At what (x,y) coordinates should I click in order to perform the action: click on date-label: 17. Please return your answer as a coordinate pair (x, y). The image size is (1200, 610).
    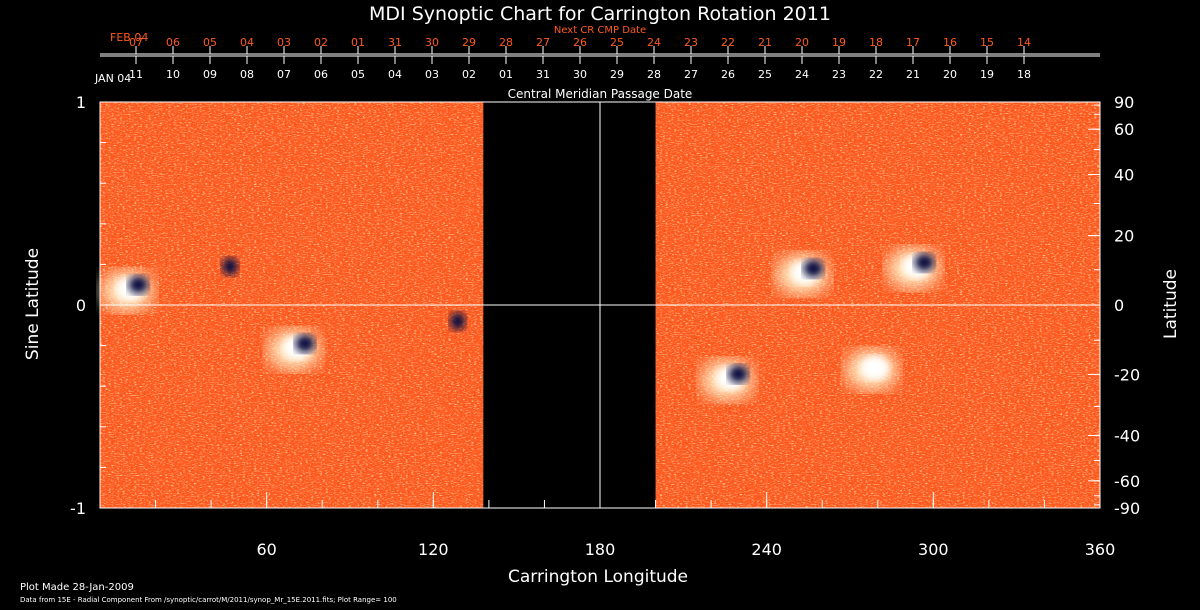
    Looking at the image, I should click on (913, 42).